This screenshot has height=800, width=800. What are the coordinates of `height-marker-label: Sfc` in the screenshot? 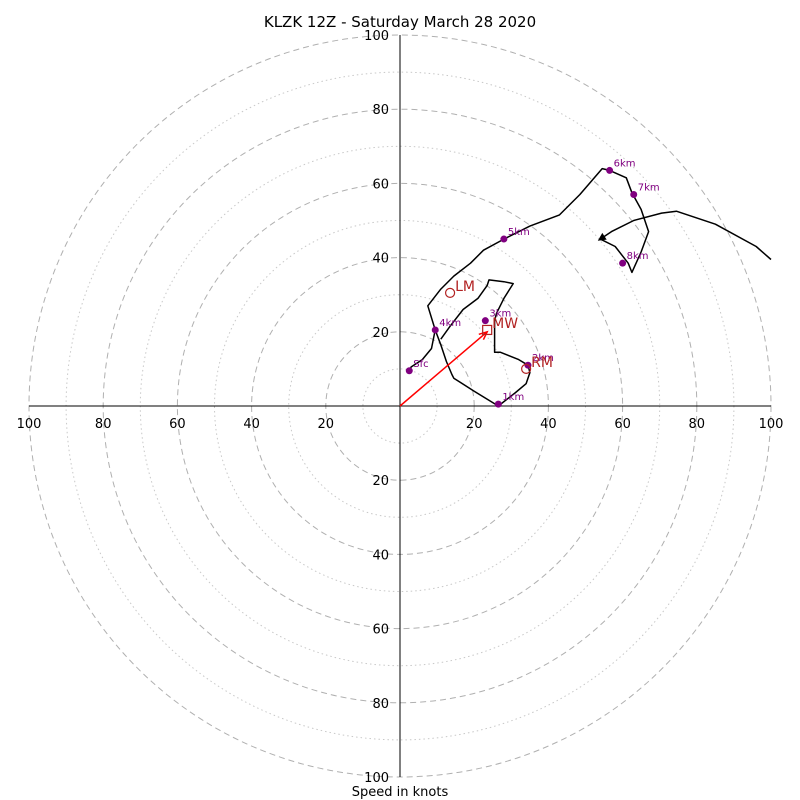 It's located at (420, 364).